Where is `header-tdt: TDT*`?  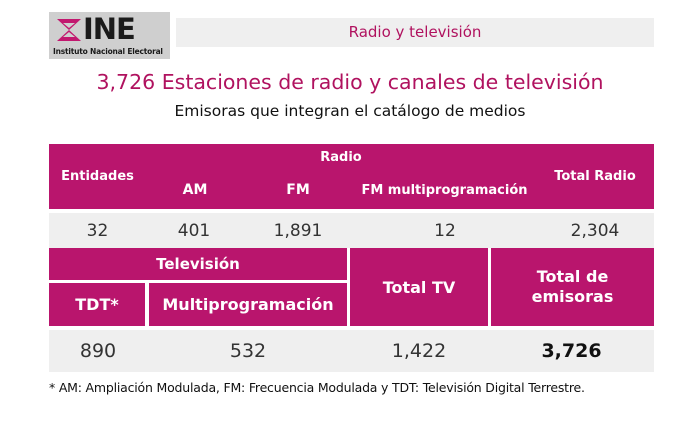
header-tdt: TDT* is located at coordinates (97, 304).